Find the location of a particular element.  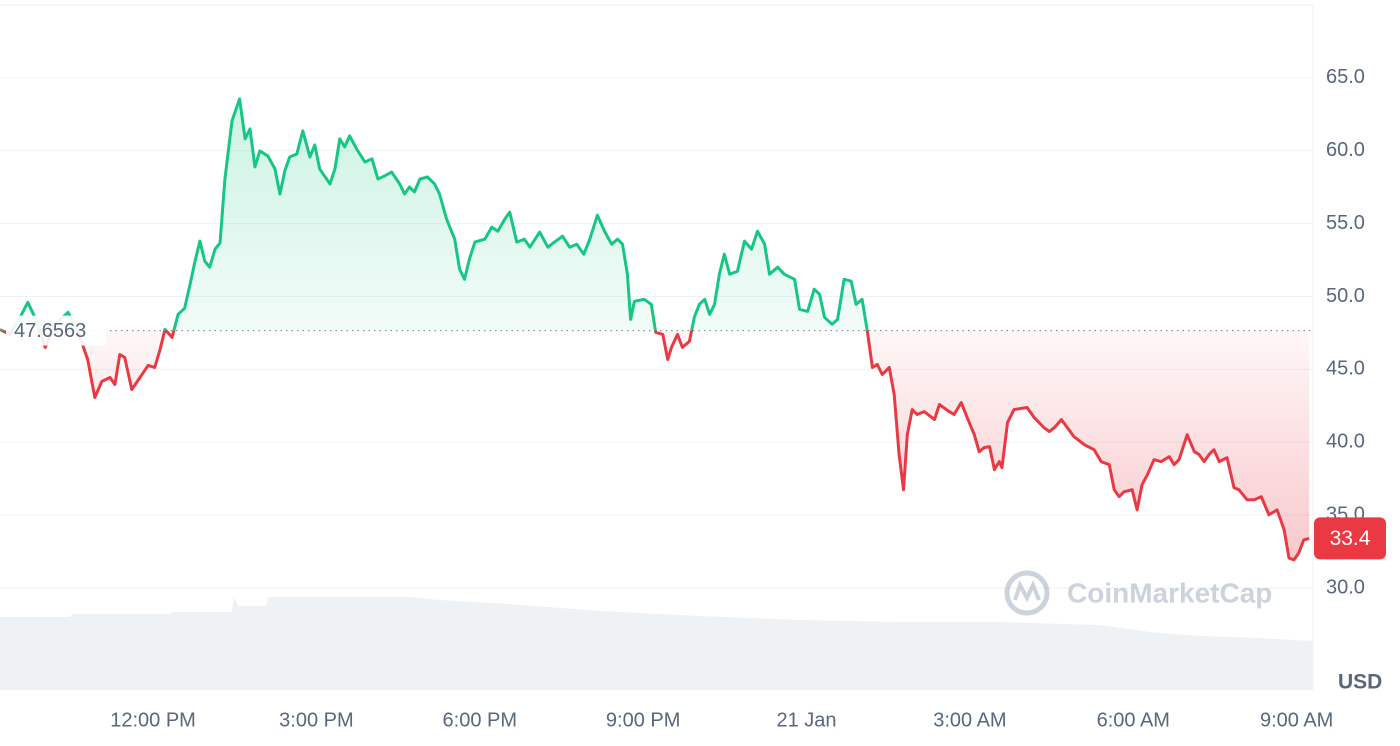

y-tick-label: 45.0 is located at coordinates (1345, 369).